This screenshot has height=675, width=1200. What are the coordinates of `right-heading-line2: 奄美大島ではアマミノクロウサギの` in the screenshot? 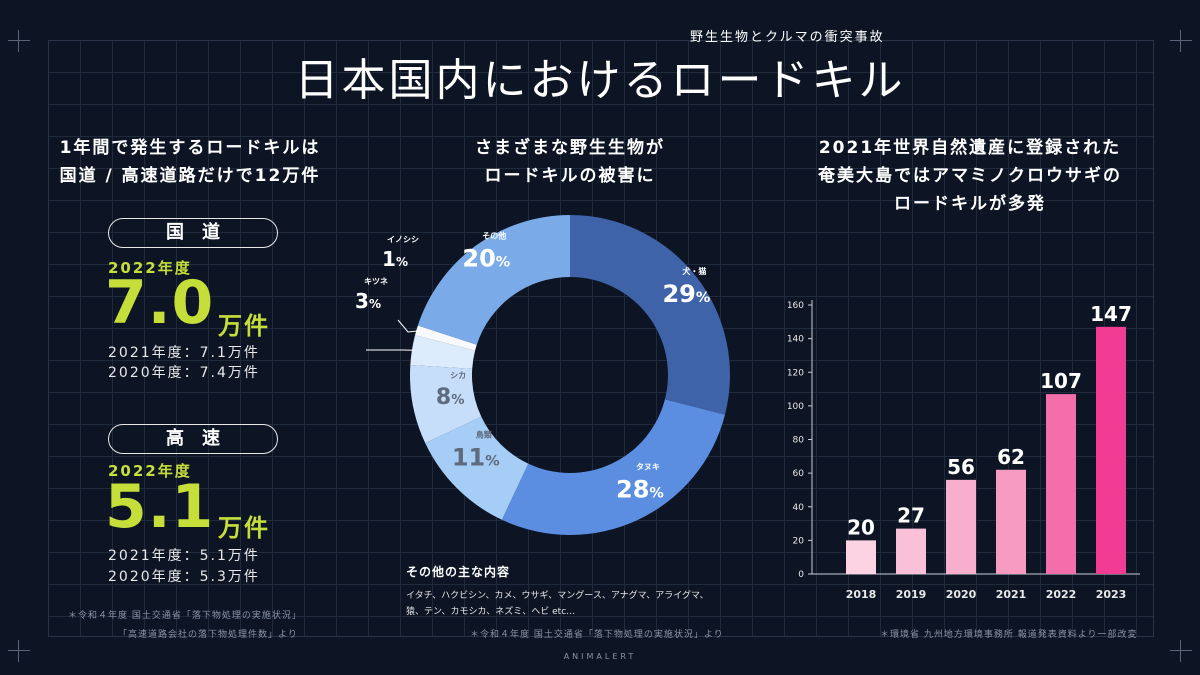 It's located at (970, 176).